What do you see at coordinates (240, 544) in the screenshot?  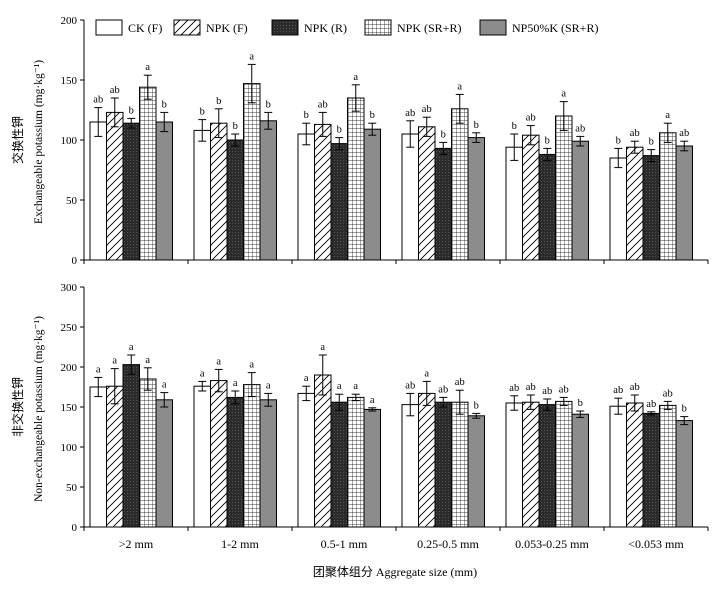 I see `x-category-label: 1-2 mm` at bounding box center [240, 544].